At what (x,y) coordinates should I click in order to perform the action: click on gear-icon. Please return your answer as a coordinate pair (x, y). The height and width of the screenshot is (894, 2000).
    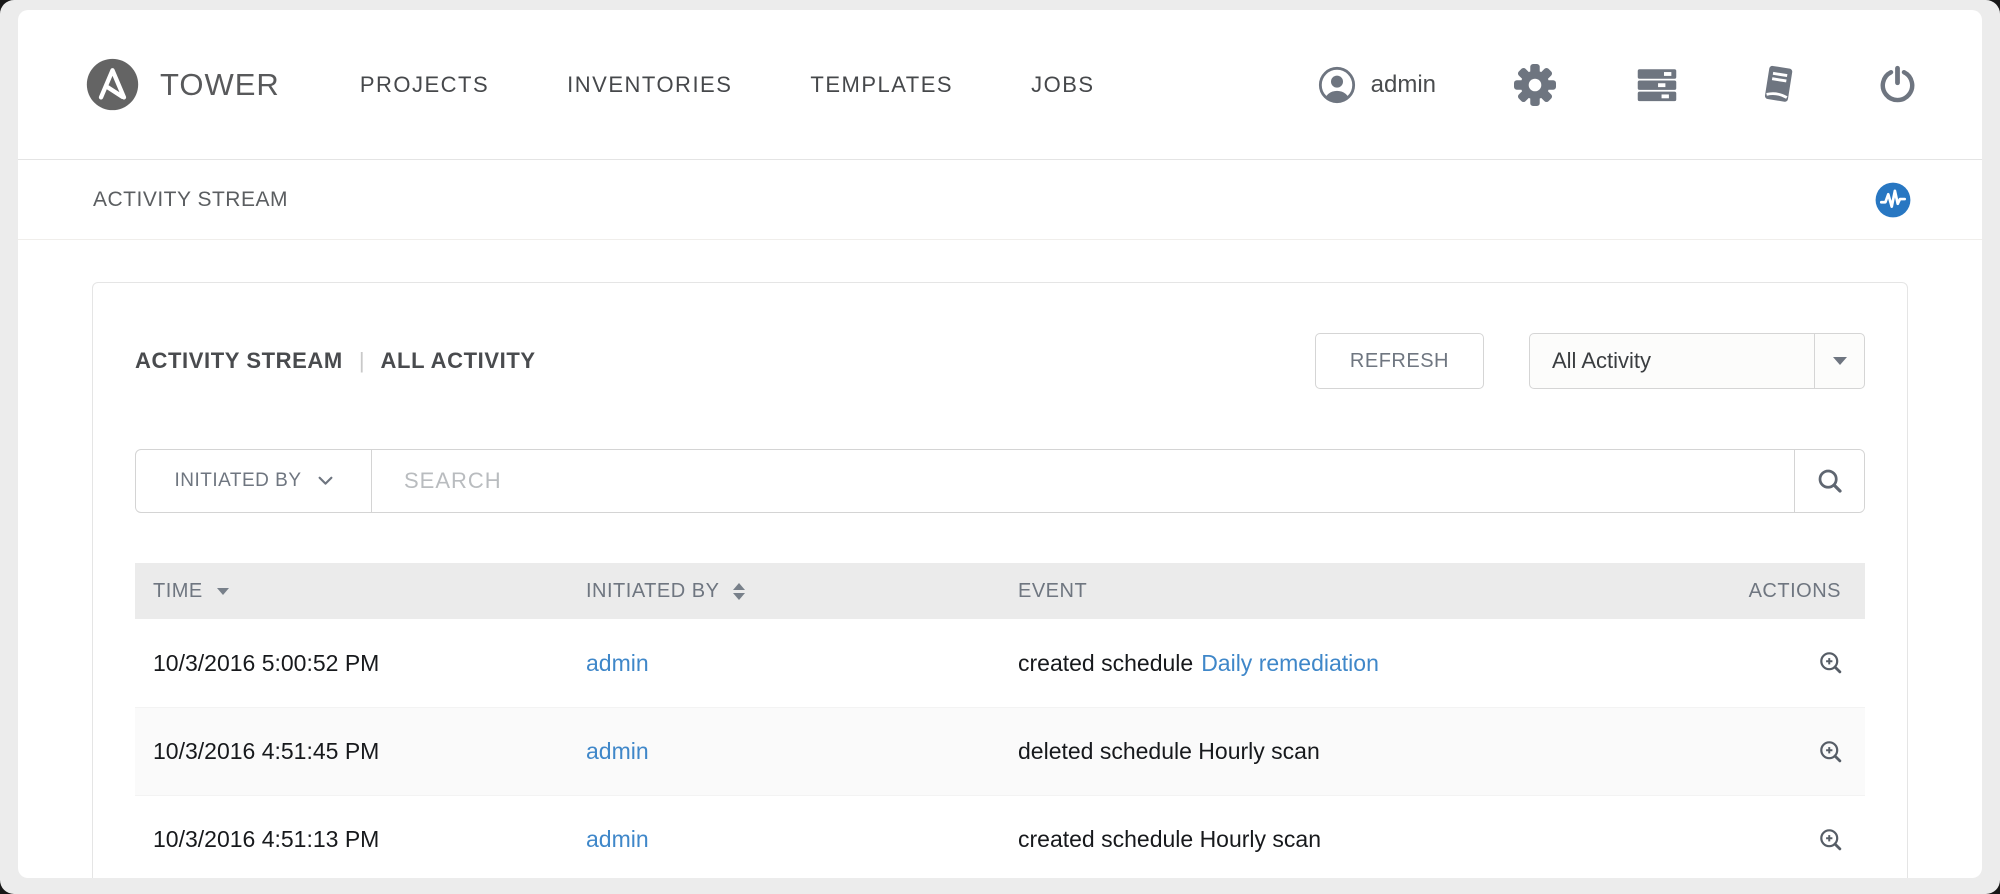
    Looking at the image, I should click on (1535, 84).